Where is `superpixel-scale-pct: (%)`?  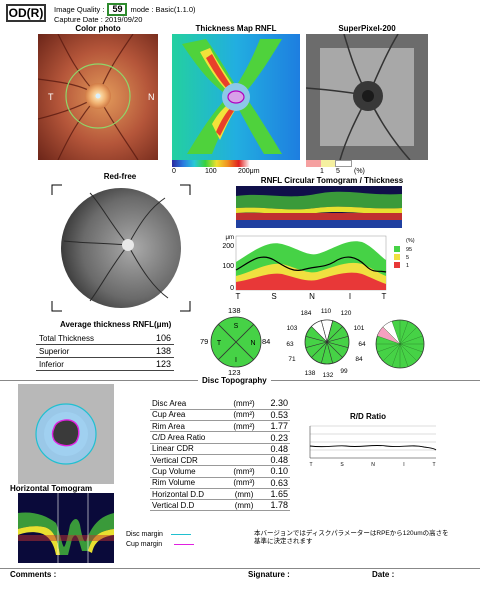
superpixel-scale-pct: (%) is located at coordinates (359, 171).